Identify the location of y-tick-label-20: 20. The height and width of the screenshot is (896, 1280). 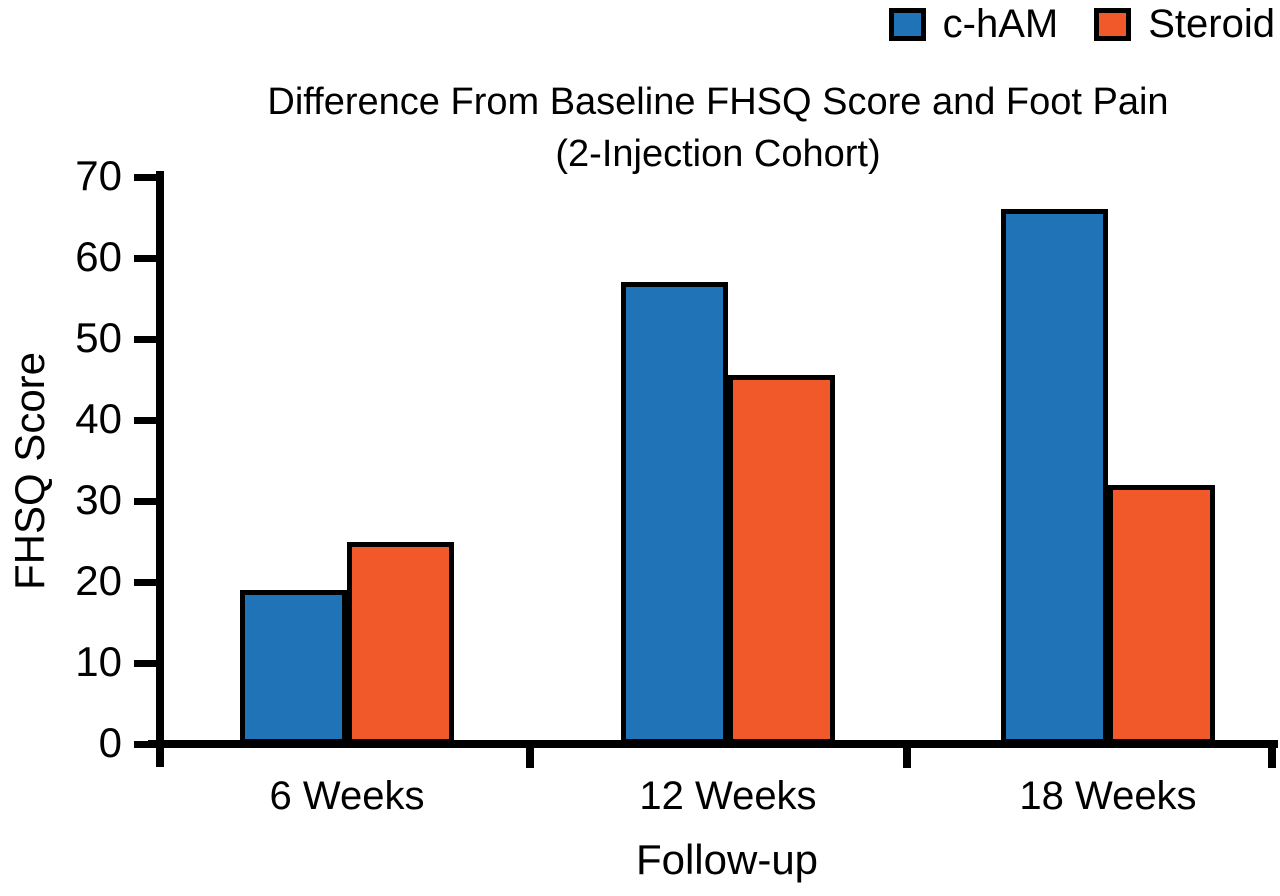
(98, 581).